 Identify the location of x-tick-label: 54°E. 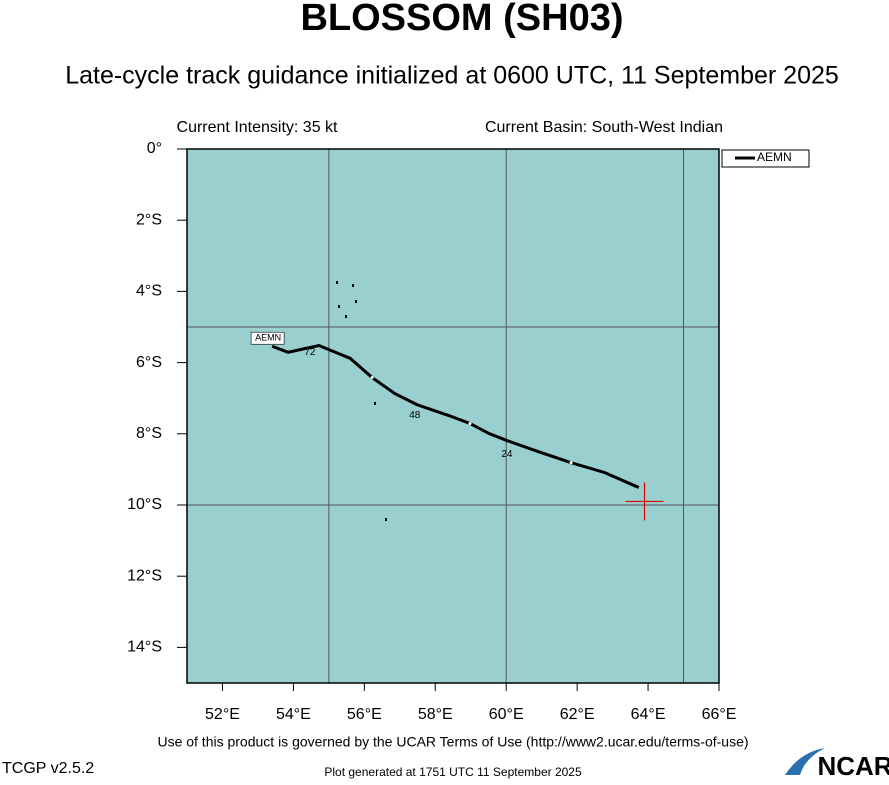
(293, 714).